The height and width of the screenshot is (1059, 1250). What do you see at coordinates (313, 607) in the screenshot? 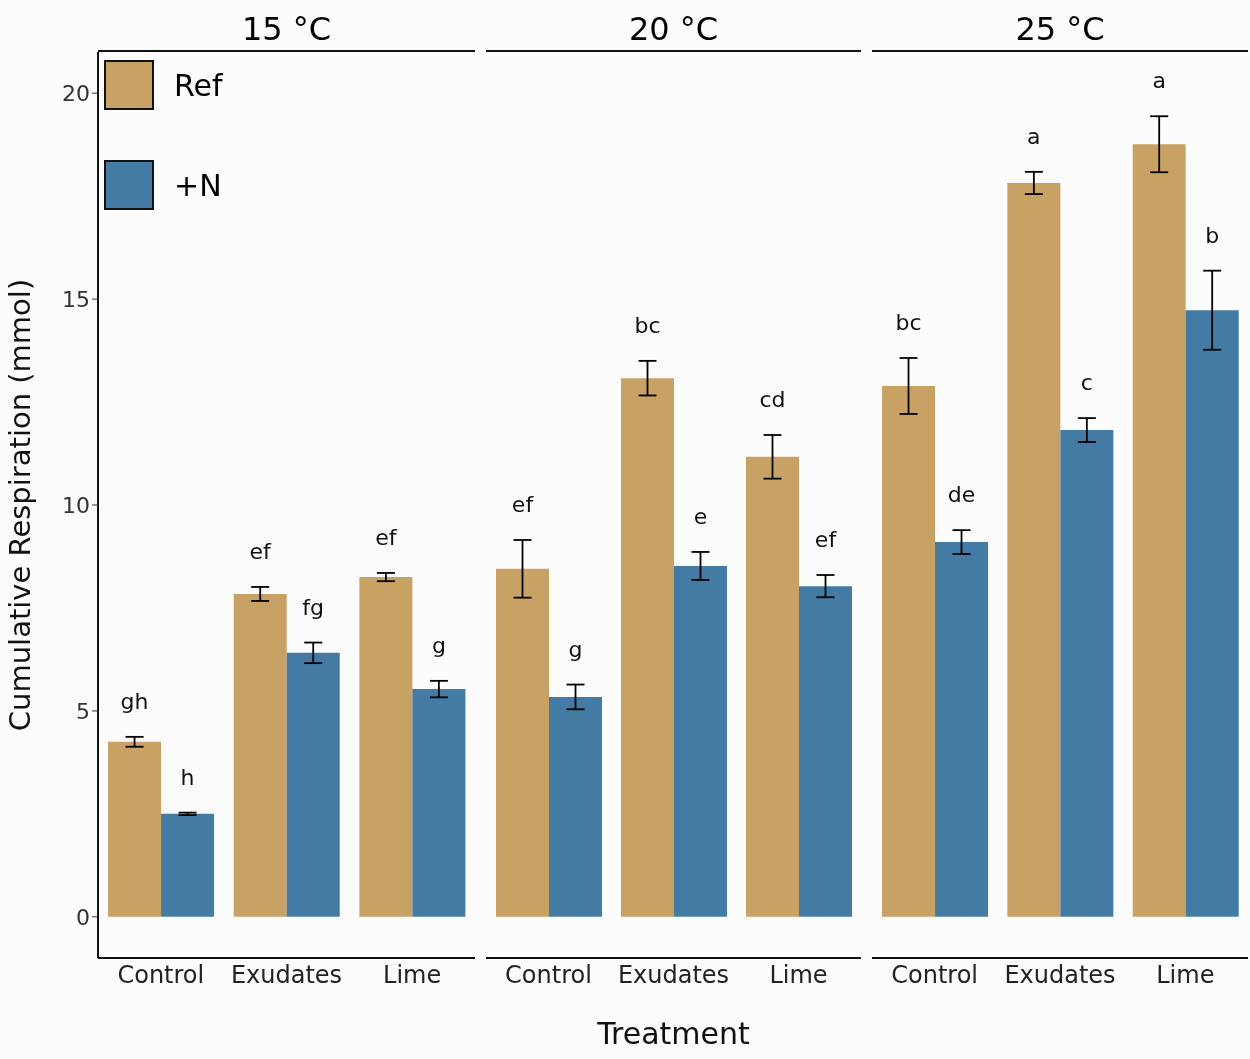
I see `data-label: fg` at bounding box center [313, 607].